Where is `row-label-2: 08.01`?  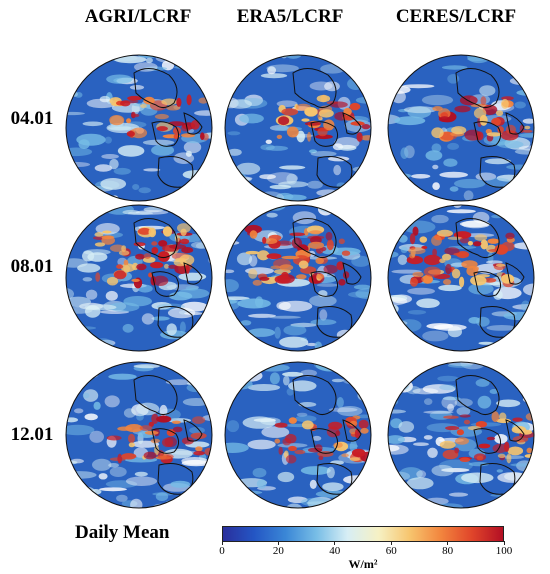
row-label-2: 08.01 is located at coordinates (32, 266).